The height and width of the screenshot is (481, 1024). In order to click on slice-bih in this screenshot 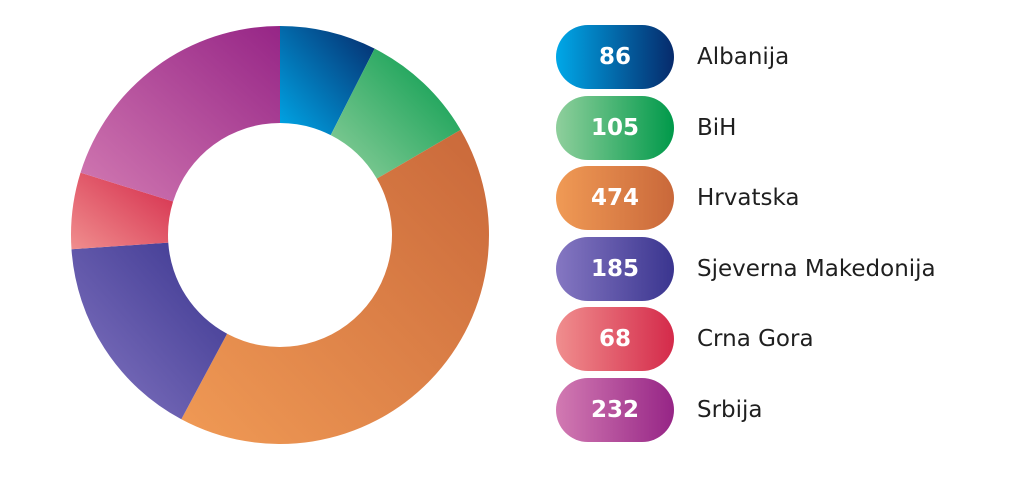, I will do `click(395, 113)`.